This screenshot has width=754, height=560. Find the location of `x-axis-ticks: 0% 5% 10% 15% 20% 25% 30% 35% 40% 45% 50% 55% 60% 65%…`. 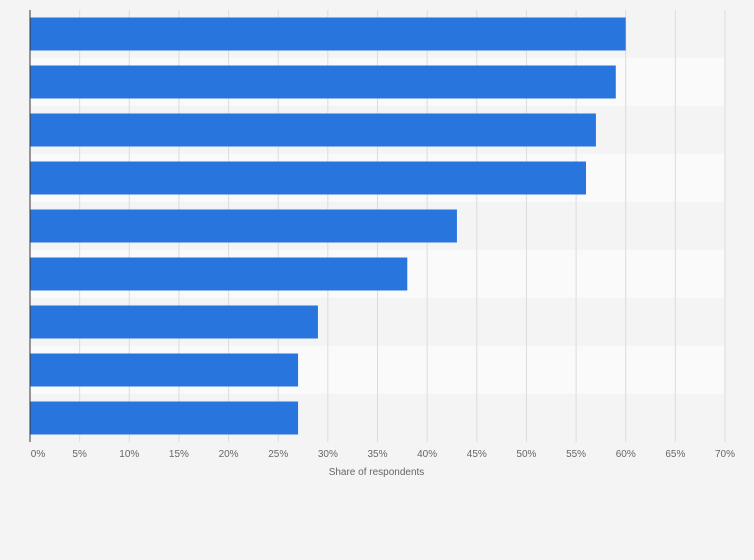

x-axis-ticks: 0% 5% 10% 15% 20% 25% 30% 35% 40% 45% 50% 55% 60% 65%… is located at coordinates (383, 454).